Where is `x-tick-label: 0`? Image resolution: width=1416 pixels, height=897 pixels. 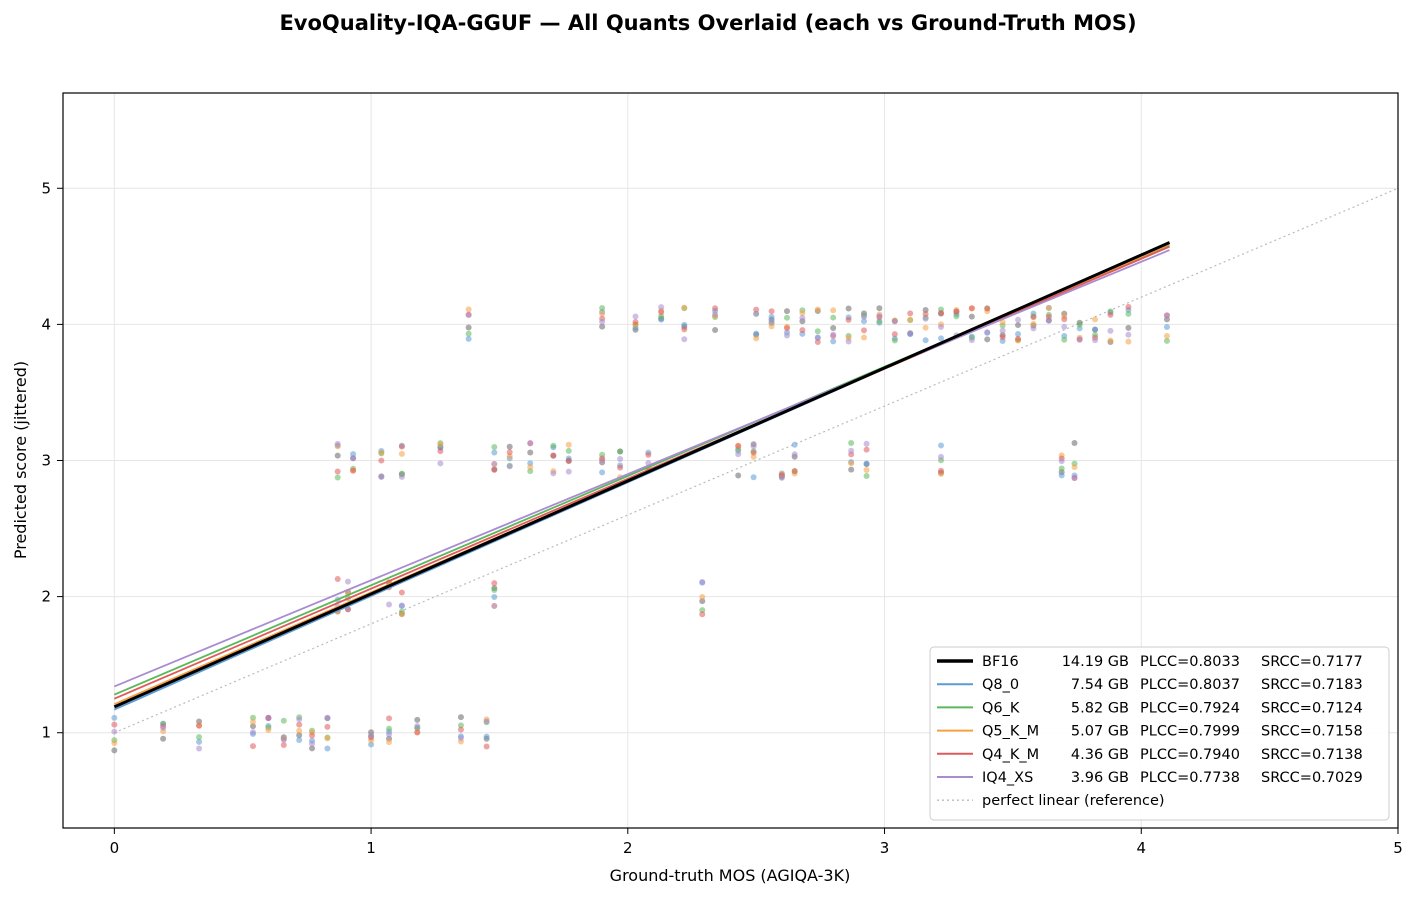
x-tick-label: 0 is located at coordinates (115, 848).